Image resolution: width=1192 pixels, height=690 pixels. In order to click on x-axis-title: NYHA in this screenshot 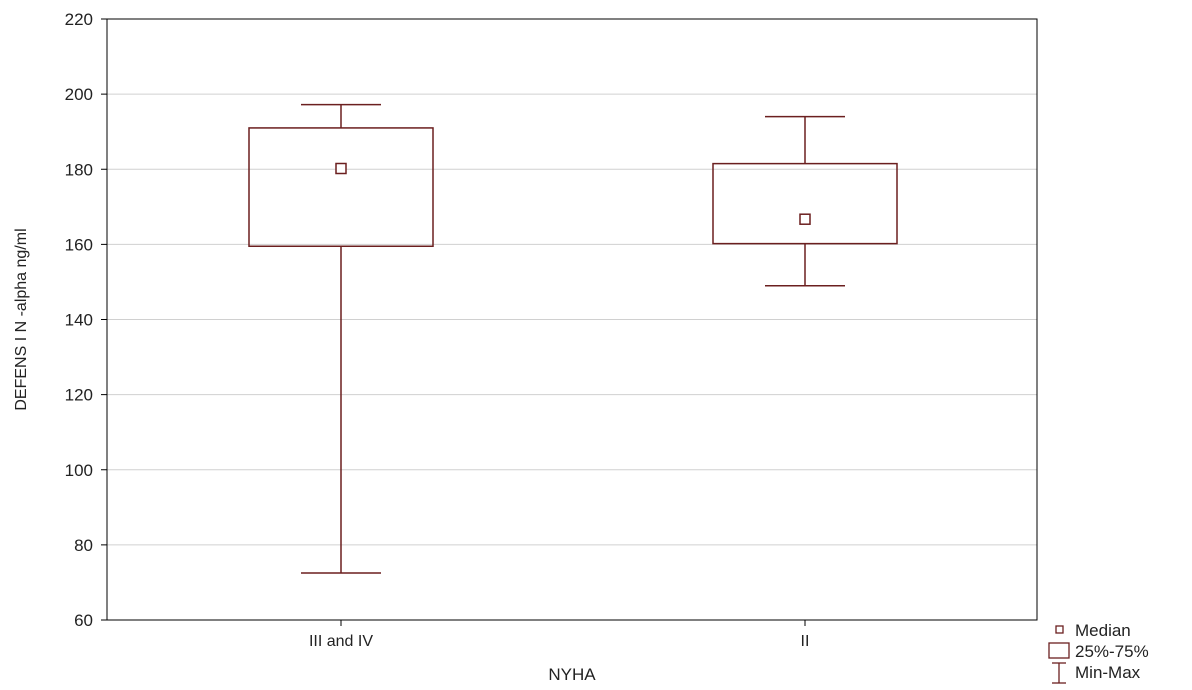, I will do `click(572, 674)`.